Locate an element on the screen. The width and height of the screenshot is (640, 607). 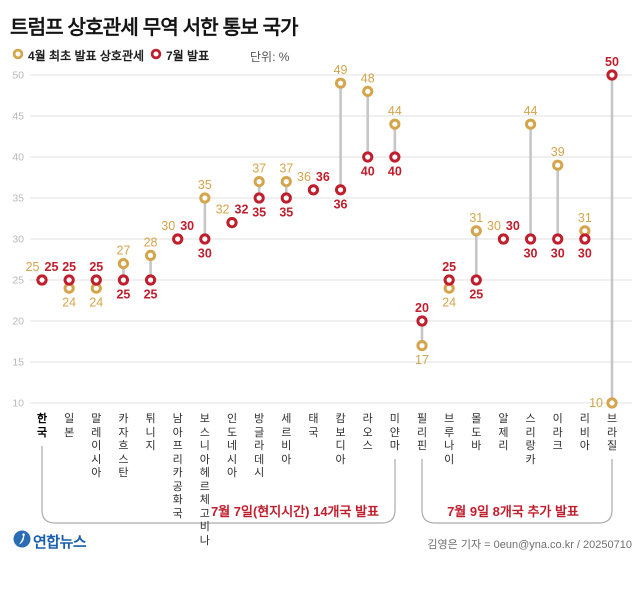
country-label: 방 글 라 데 시 is located at coordinates (259, 446).